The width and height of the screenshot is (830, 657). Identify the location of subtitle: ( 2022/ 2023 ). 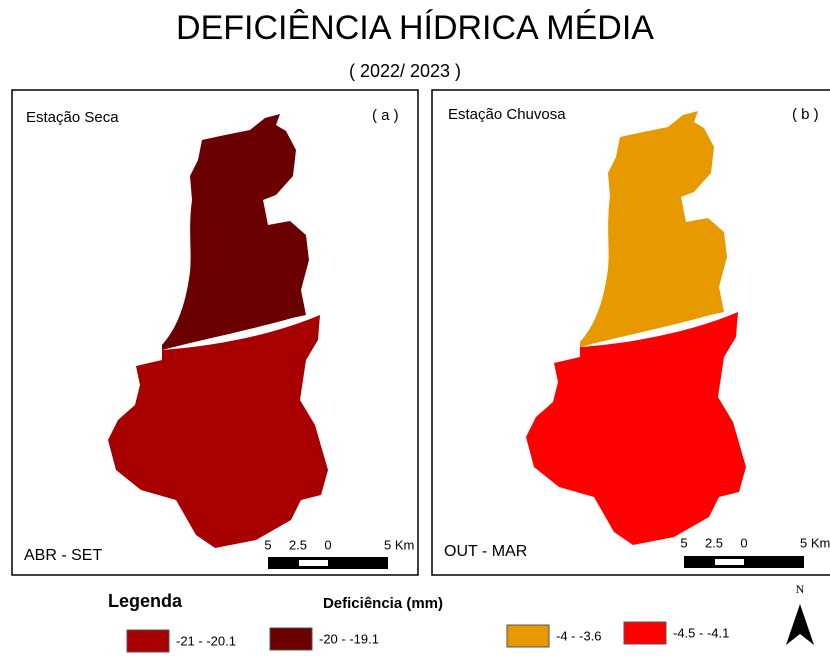
(405, 71).